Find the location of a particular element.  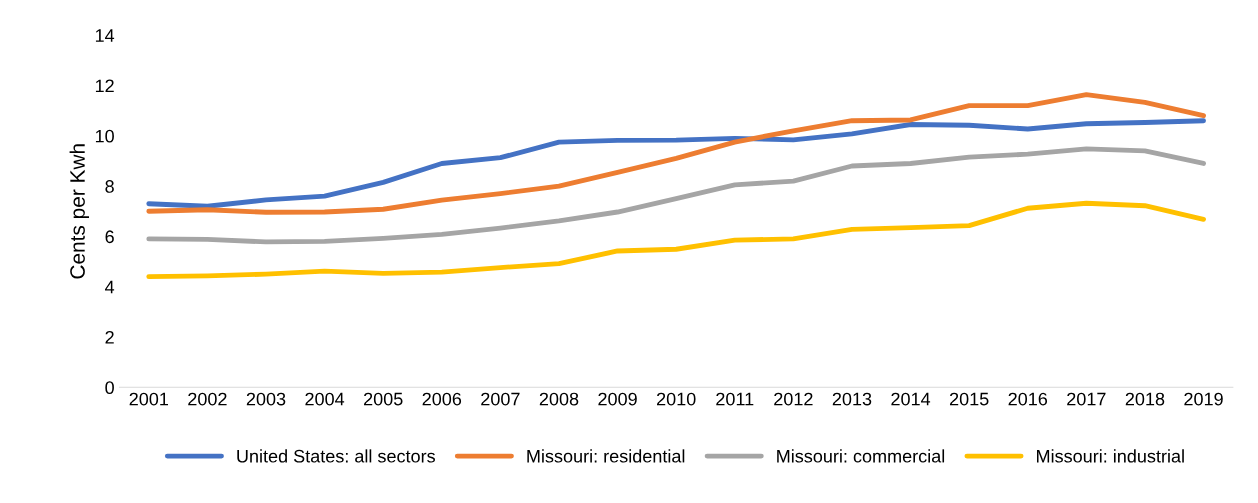

x-tick-label: 2014 is located at coordinates (911, 399).